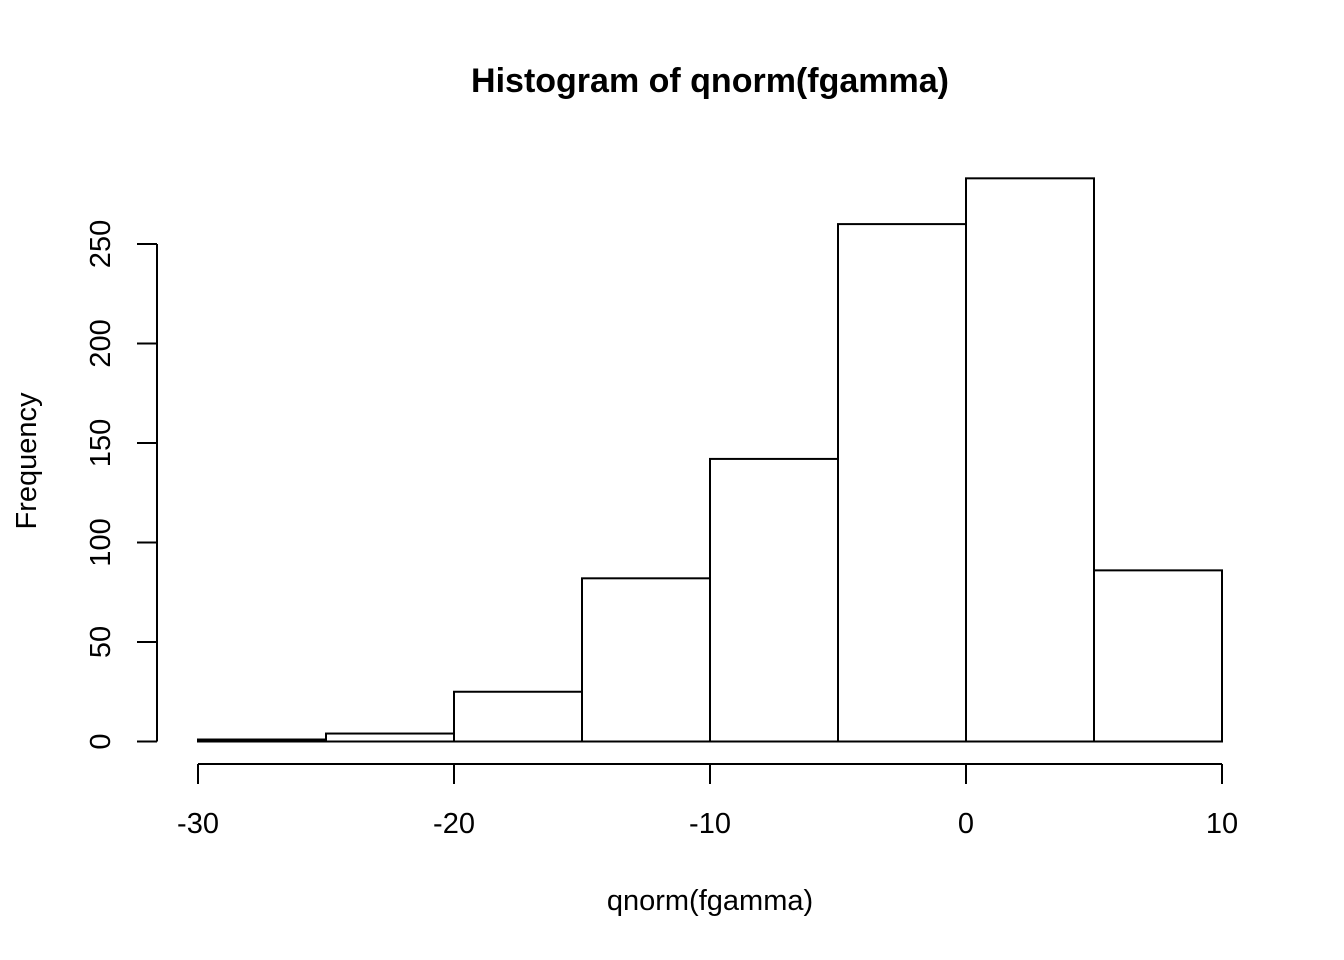  What do you see at coordinates (710, 81) in the screenshot?
I see `chart-title: Histogram of qnorm(fgamma)` at bounding box center [710, 81].